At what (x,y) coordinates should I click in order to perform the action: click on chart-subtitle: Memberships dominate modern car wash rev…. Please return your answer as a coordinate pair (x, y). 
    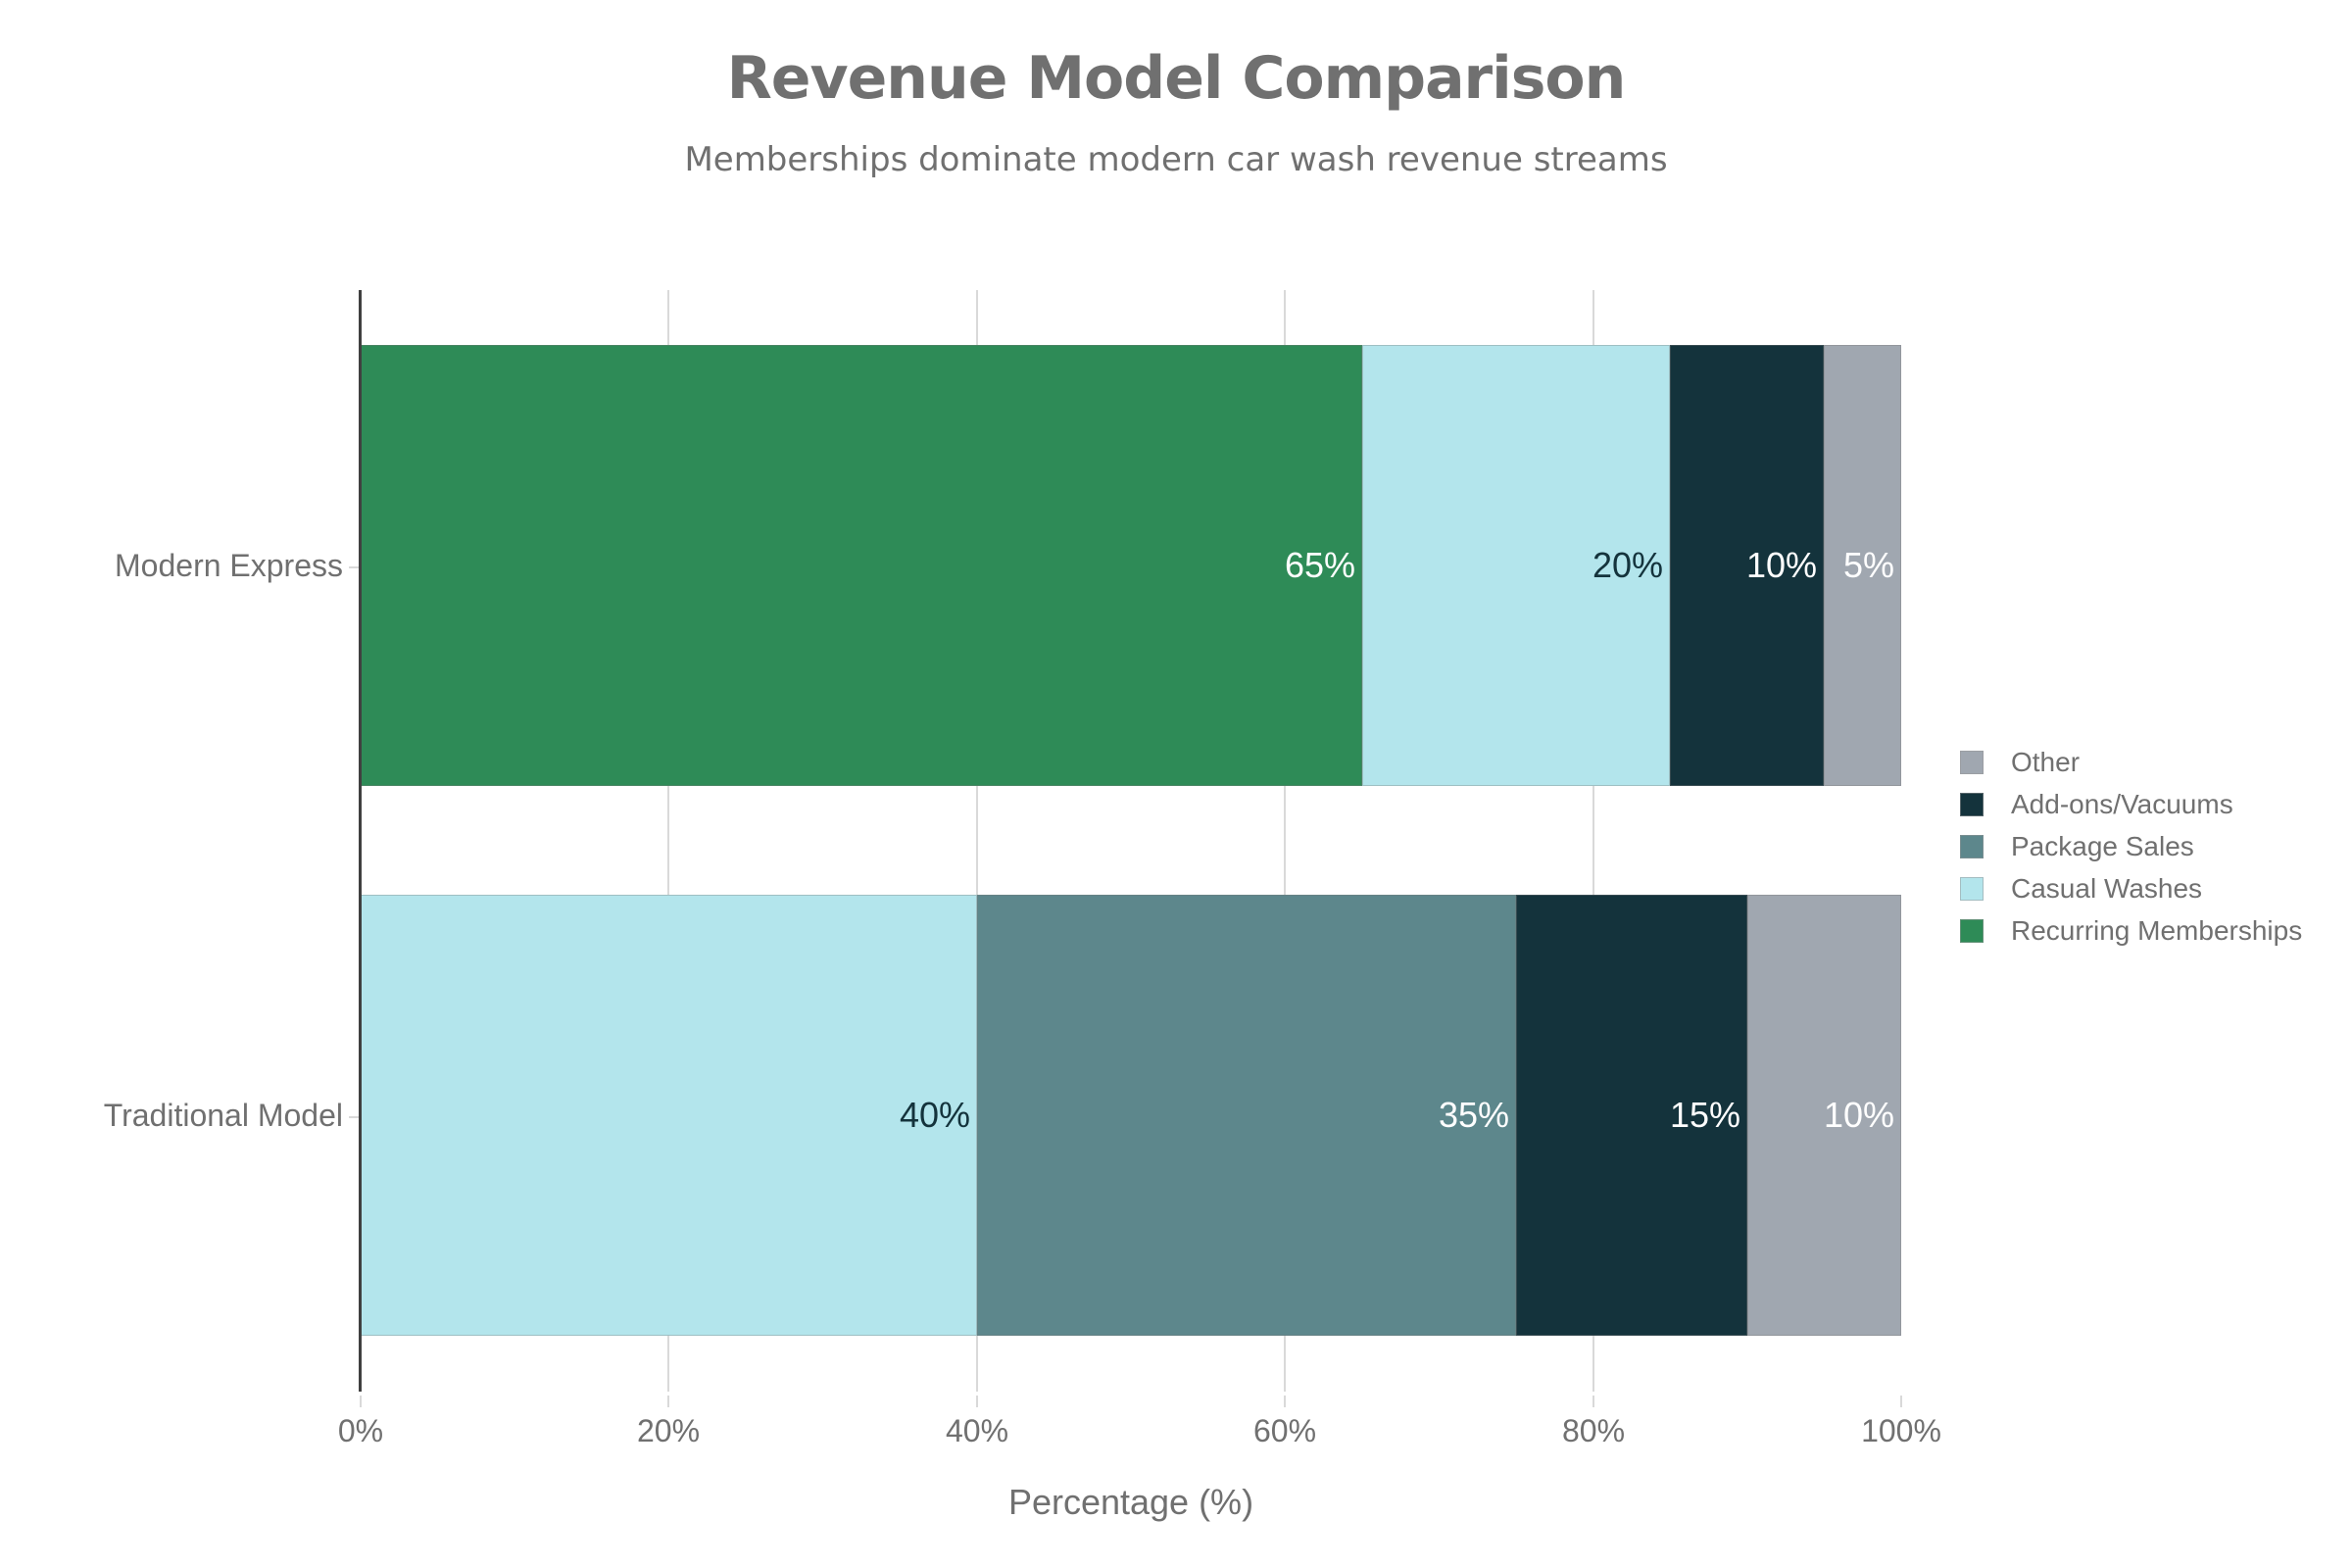
    Looking at the image, I should click on (1176, 159).